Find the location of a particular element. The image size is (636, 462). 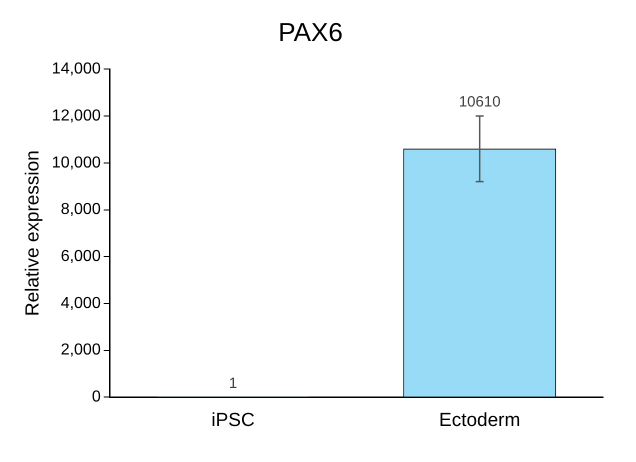

y-tick-label: 6,000 is located at coordinates (80, 257).